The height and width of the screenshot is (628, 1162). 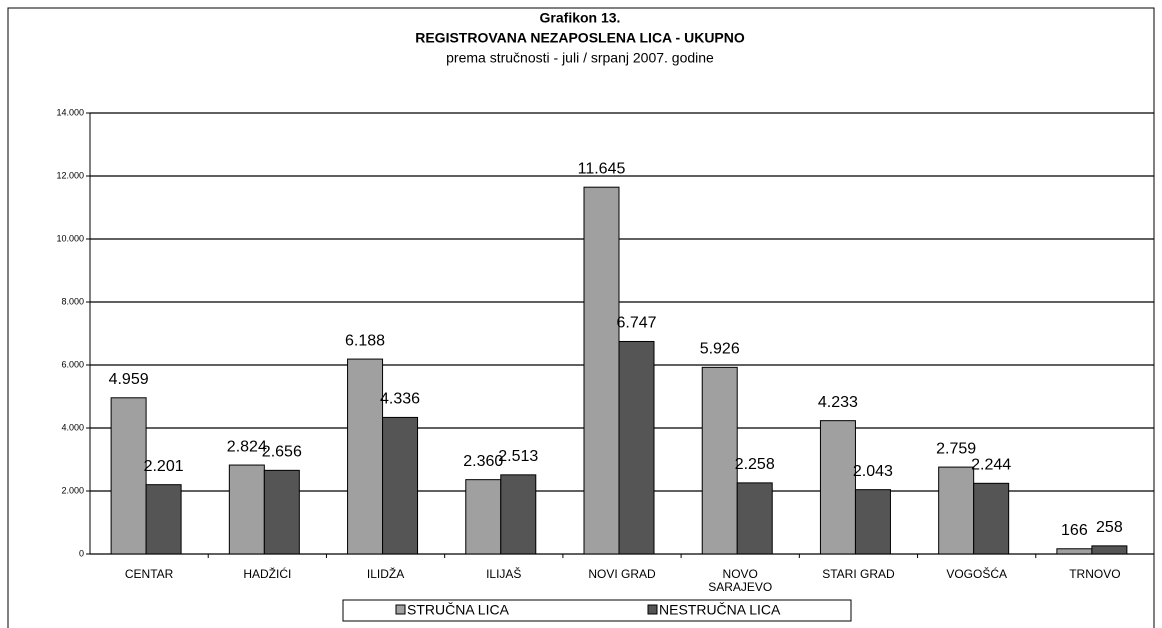 I want to click on x-tick-label: ILIDŽA, so click(x=385, y=574).